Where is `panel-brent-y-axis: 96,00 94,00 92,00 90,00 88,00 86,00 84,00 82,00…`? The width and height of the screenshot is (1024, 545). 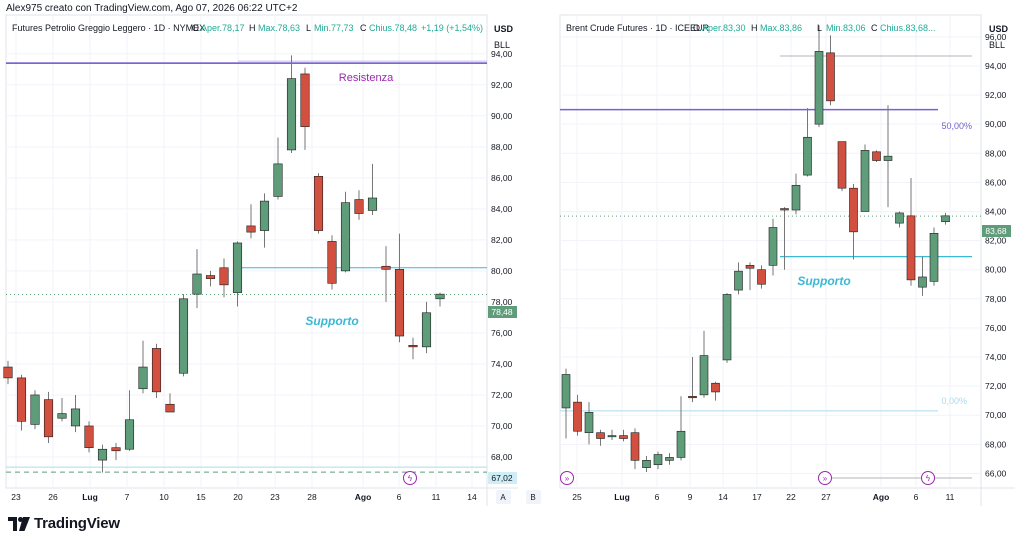
panel-brent-y-axis: 96,00 94,00 92,00 90,00 88,00 86,00 84,00 82,00… is located at coordinates (996, 255).